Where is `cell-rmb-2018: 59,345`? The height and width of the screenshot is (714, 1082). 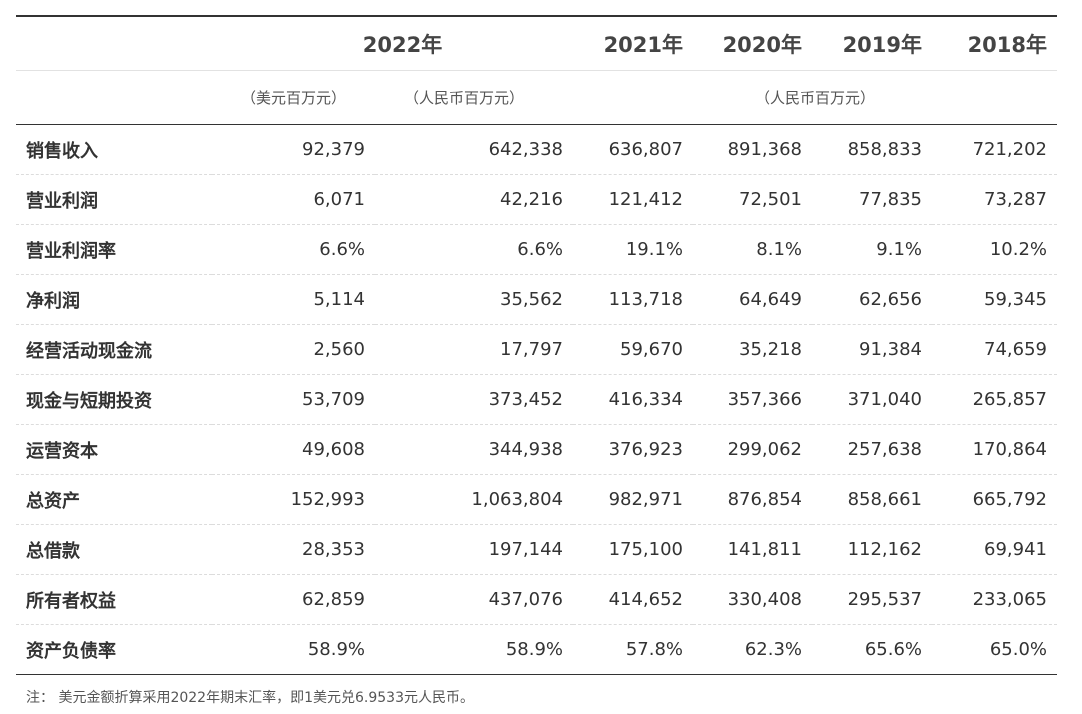 cell-rmb-2018: 59,345 is located at coordinates (995, 299).